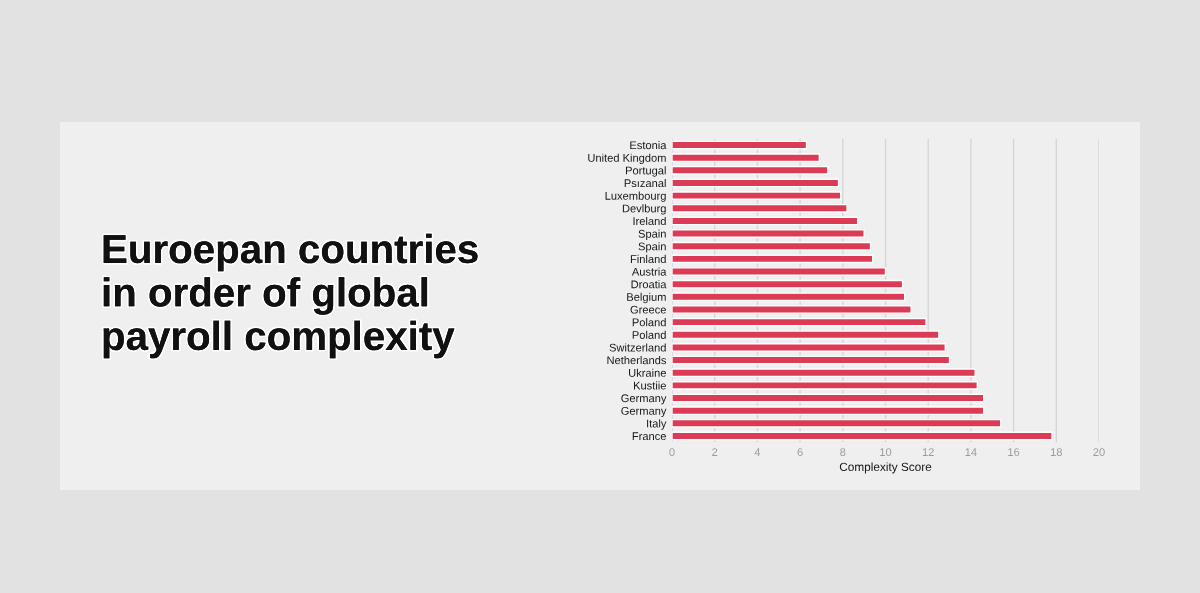 The width and height of the screenshot is (1200, 593). What do you see at coordinates (647, 372) in the screenshot?
I see `y-tick-label: Ukraine` at bounding box center [647, 372].